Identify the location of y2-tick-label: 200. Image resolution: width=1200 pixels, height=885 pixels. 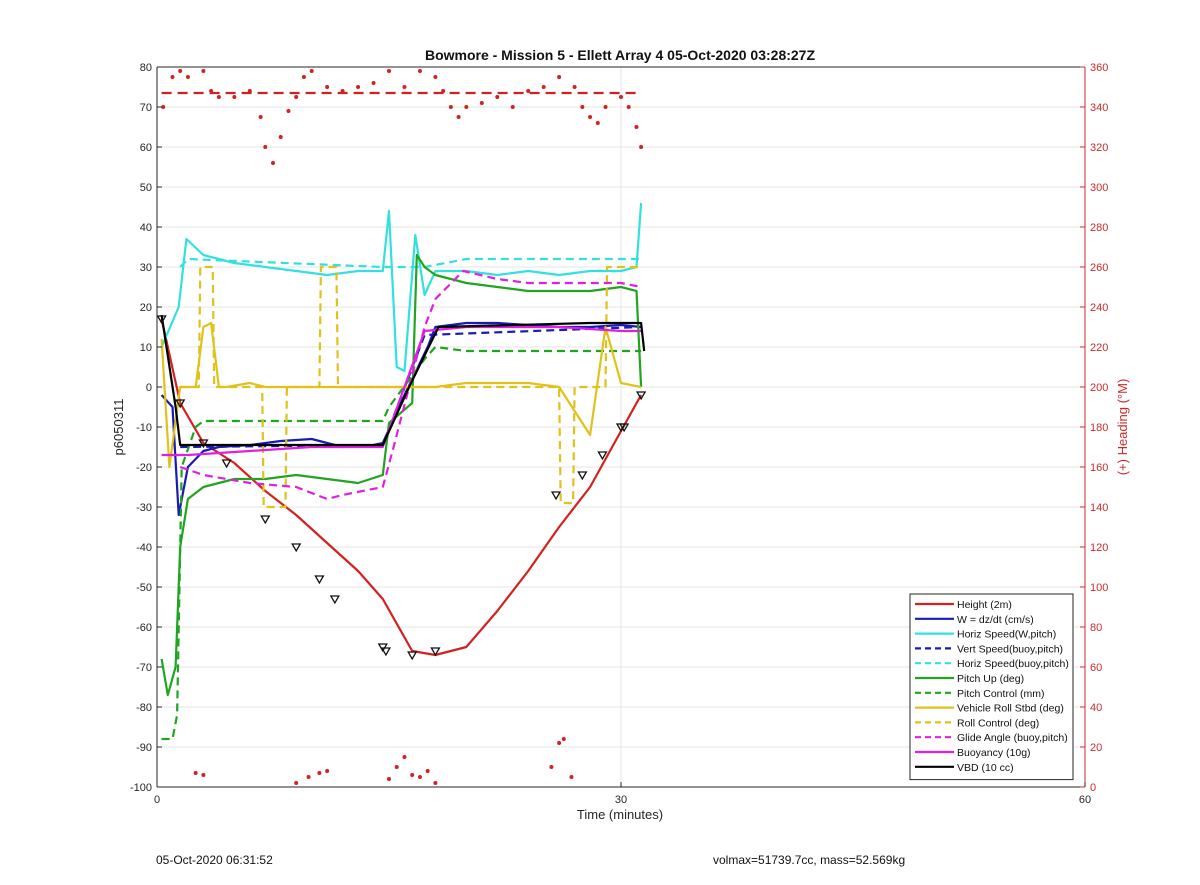
(1099, 388).